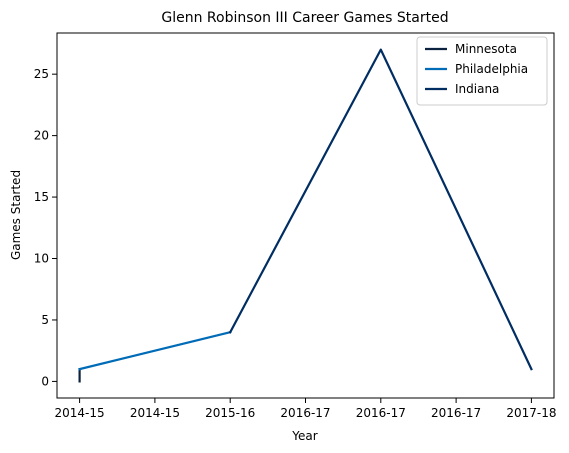 The height and width of the screenshot is (453, 569). What do you see at coordinates (155, 350) in the screenshot?
I see `series-line-philadelphia` at bounding box center [155, 350].